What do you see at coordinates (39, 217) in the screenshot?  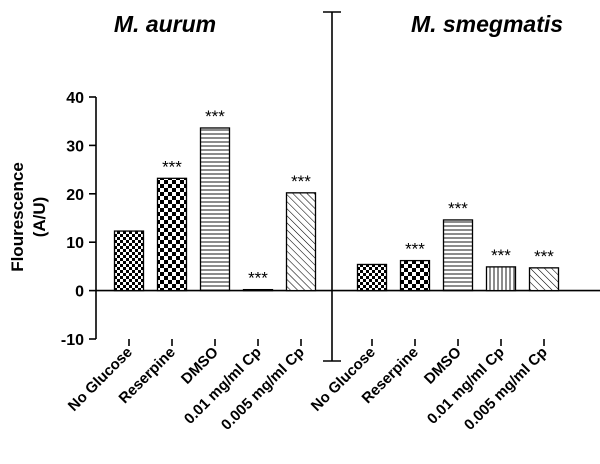 I see `y-axis-unit: (A/U)` at bounding box center [39, 217].